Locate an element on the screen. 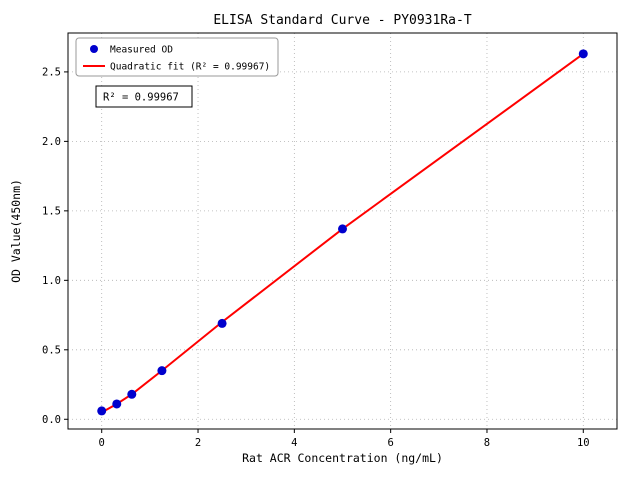 This screenshot has height=480, width=640. chart-title: ELISA Standard Curve - PY0931Ra-T is located at coordinates (342, 20).